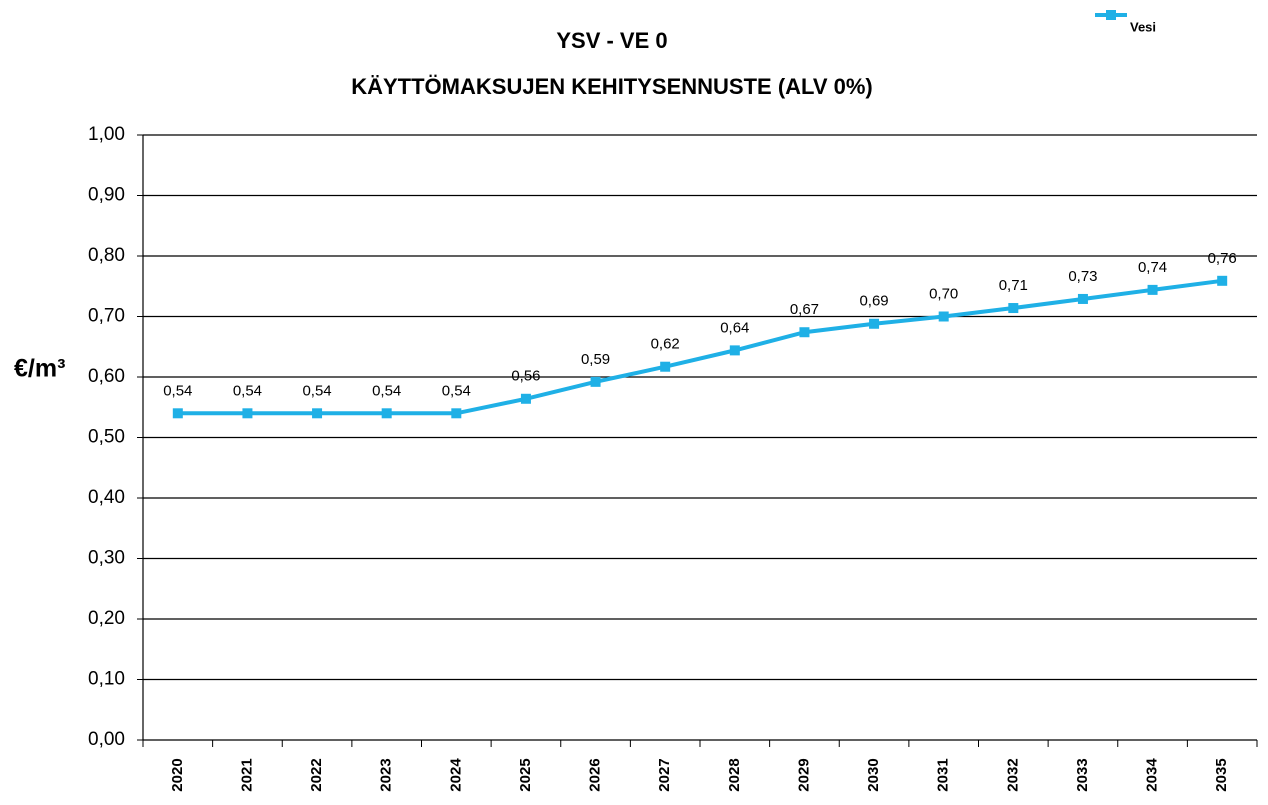  Describe the element at coordinates (106, 739) in the screenshot. I see `y-tick-label: 0,00` at that location.